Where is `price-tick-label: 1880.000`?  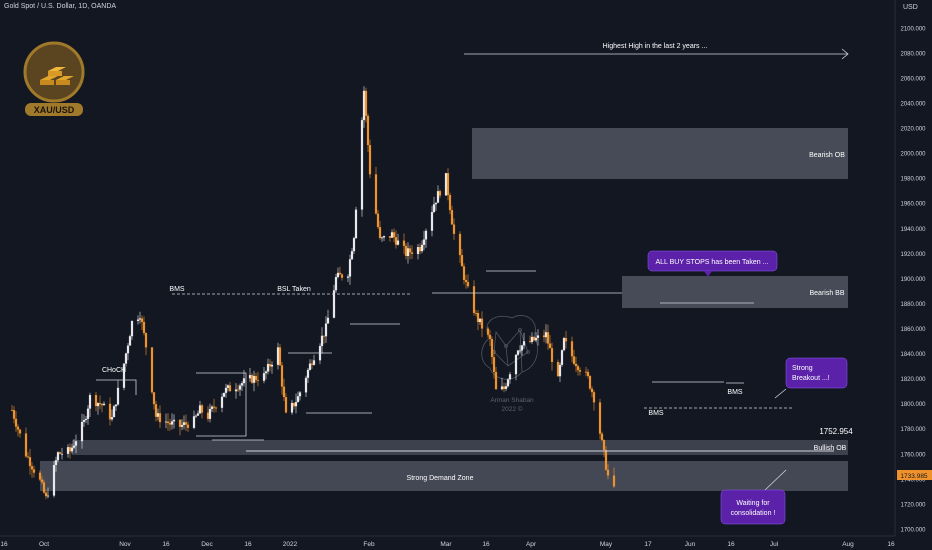
price-tick-label: 1880.000 is located at coordinates (913, 305).